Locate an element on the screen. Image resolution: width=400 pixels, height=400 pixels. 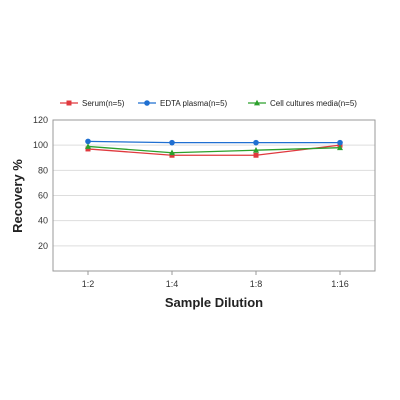
y-tick-label: 100 is located at coordinates (40, 145).